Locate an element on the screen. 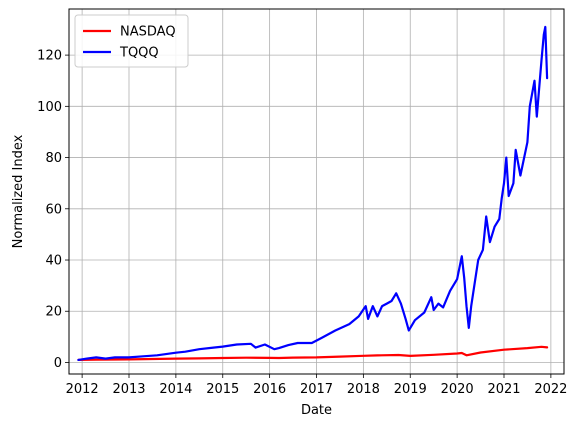 This screenshot has width=574, height=423. x-tick-label: 2012 is located at coordinates (82, 389).